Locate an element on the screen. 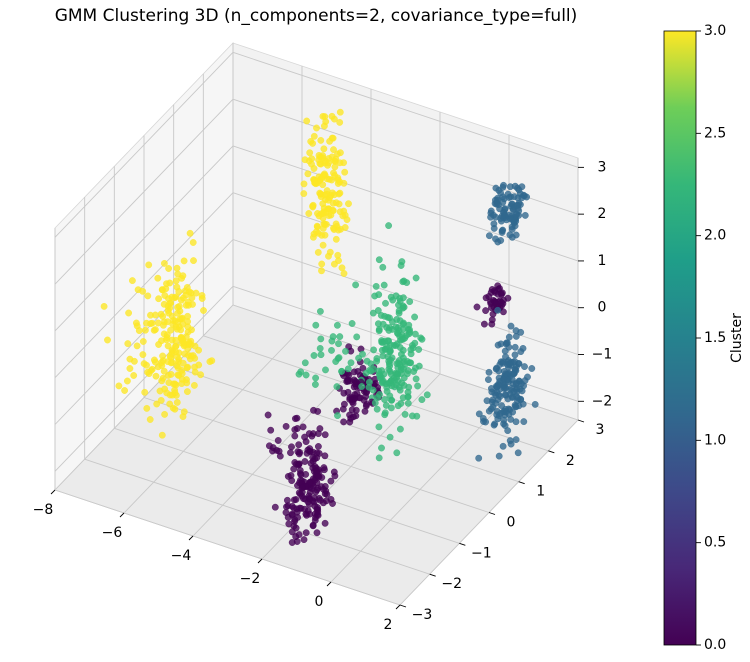 The width and height of the screenshot is (750, 662). y-tick-label: 0 is located at coordinates (511, 523).